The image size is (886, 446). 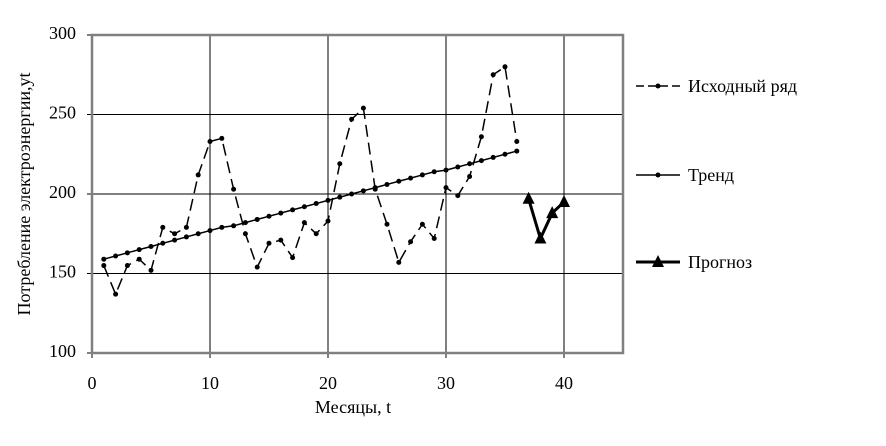 I want to click on y-axis-label: Потребление электроэнергии,yt, so click(x=24, y=194).